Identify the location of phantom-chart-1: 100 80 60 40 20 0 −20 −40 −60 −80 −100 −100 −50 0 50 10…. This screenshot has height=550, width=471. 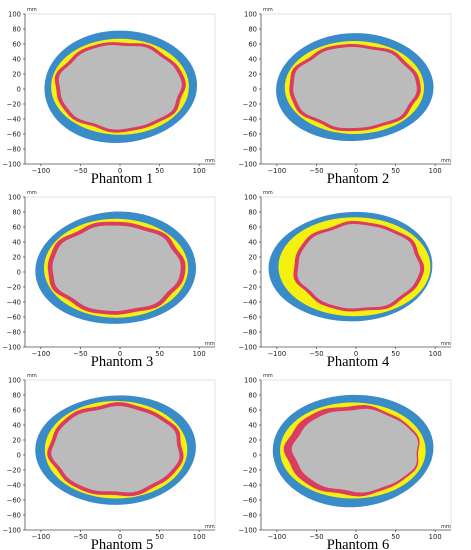
(109, 97).